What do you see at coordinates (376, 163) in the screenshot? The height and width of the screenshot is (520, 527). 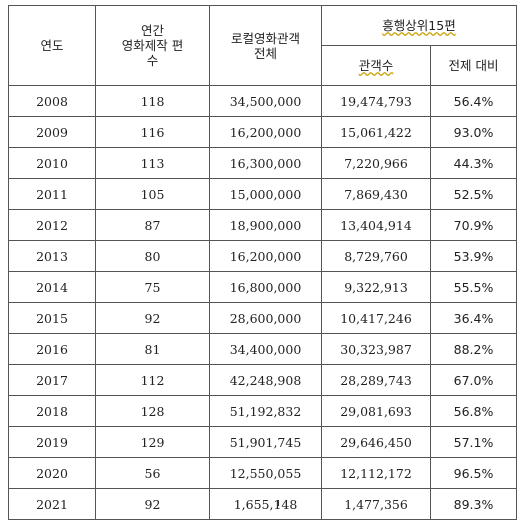 I see `cell-top15-audience: 7,220,966` at bounding box center [376, 163].